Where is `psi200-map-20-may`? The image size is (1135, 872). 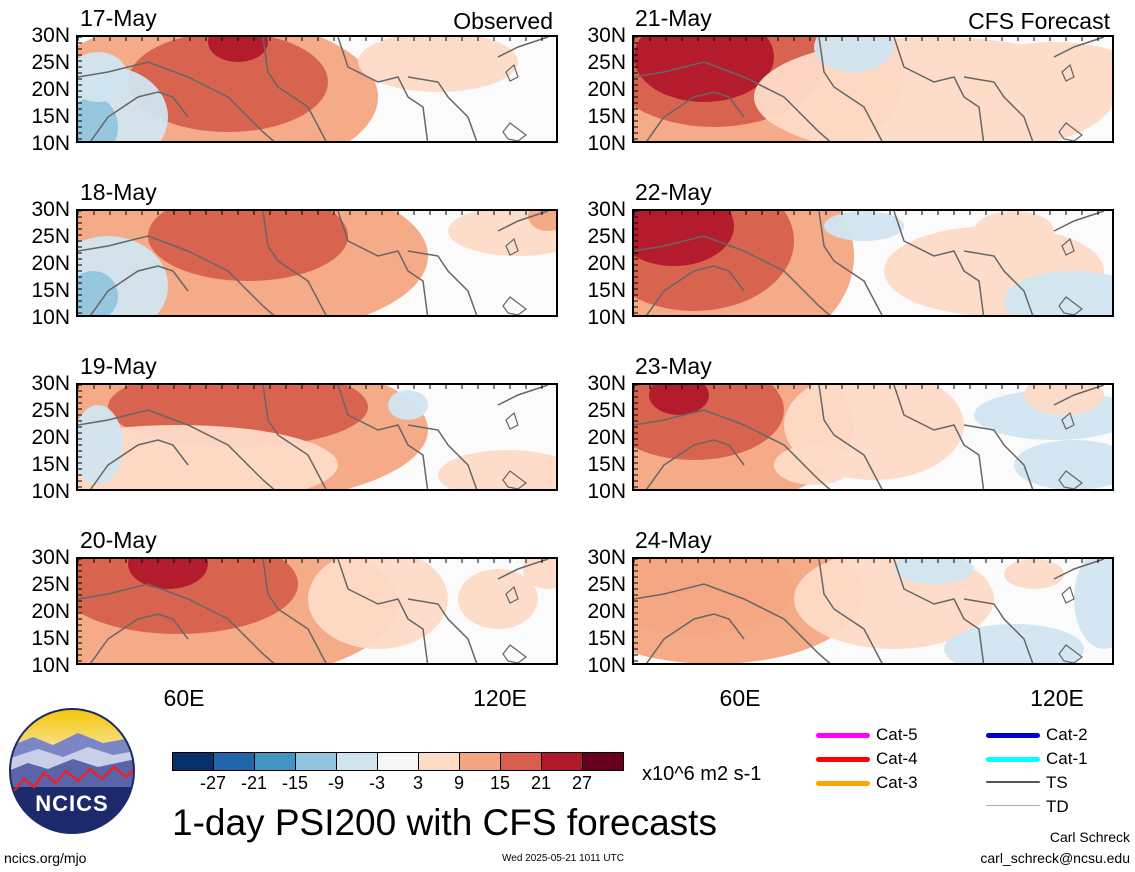 psi200-map-20-may is located at coordinates (317, 611).